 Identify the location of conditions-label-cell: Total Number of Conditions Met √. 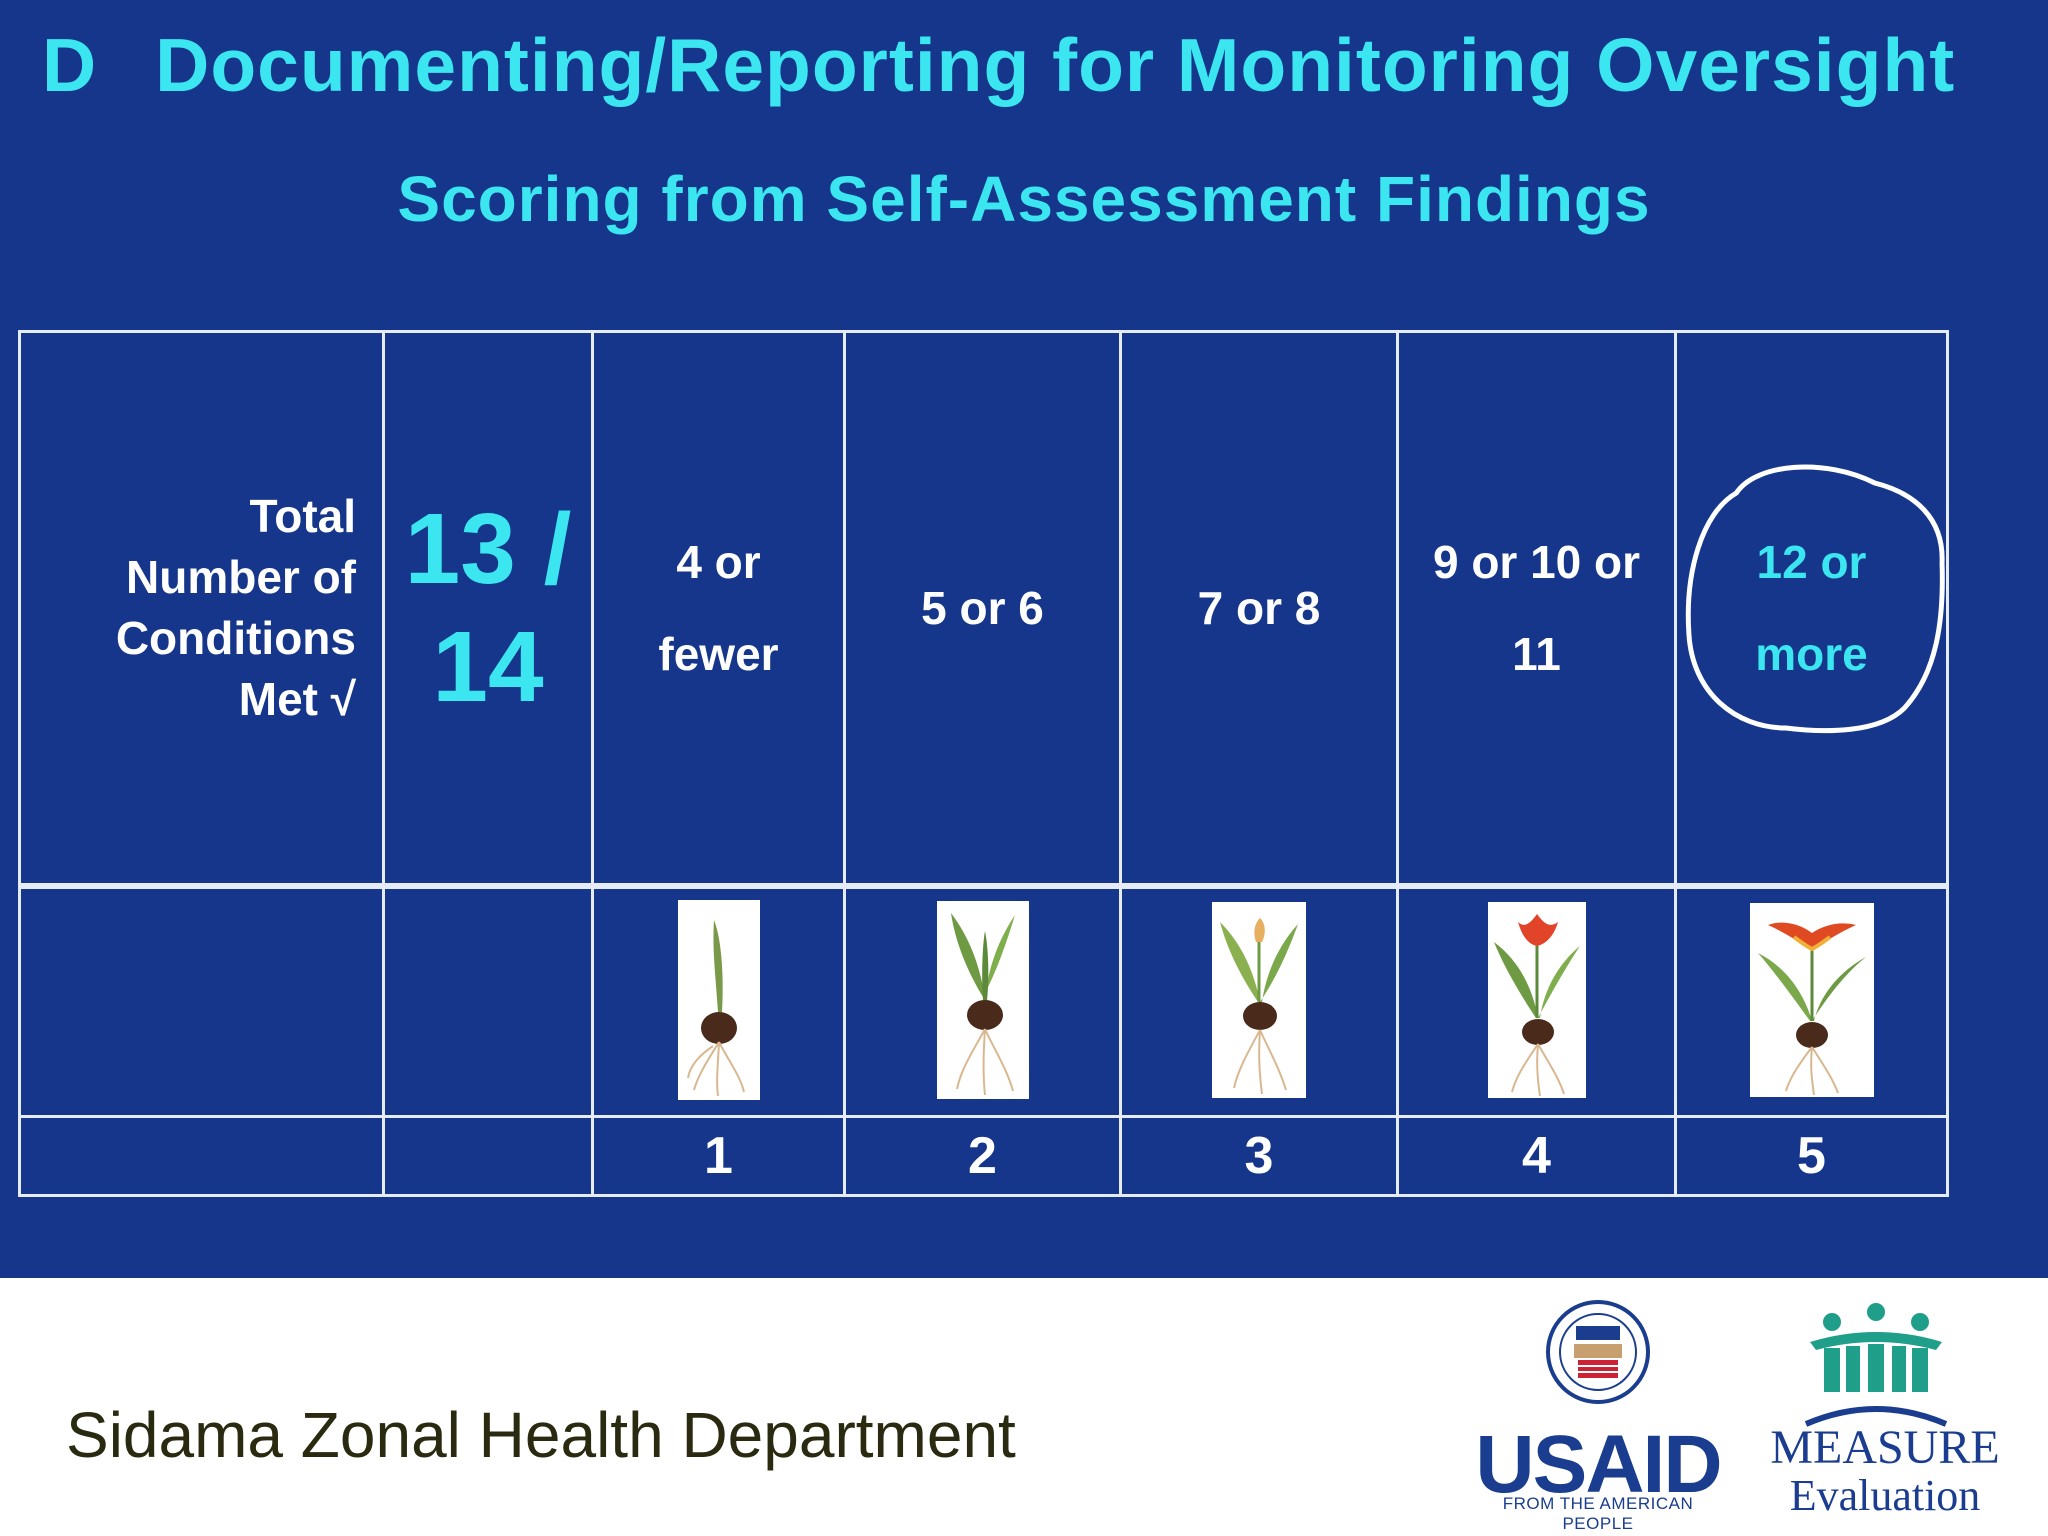
(201, 609).